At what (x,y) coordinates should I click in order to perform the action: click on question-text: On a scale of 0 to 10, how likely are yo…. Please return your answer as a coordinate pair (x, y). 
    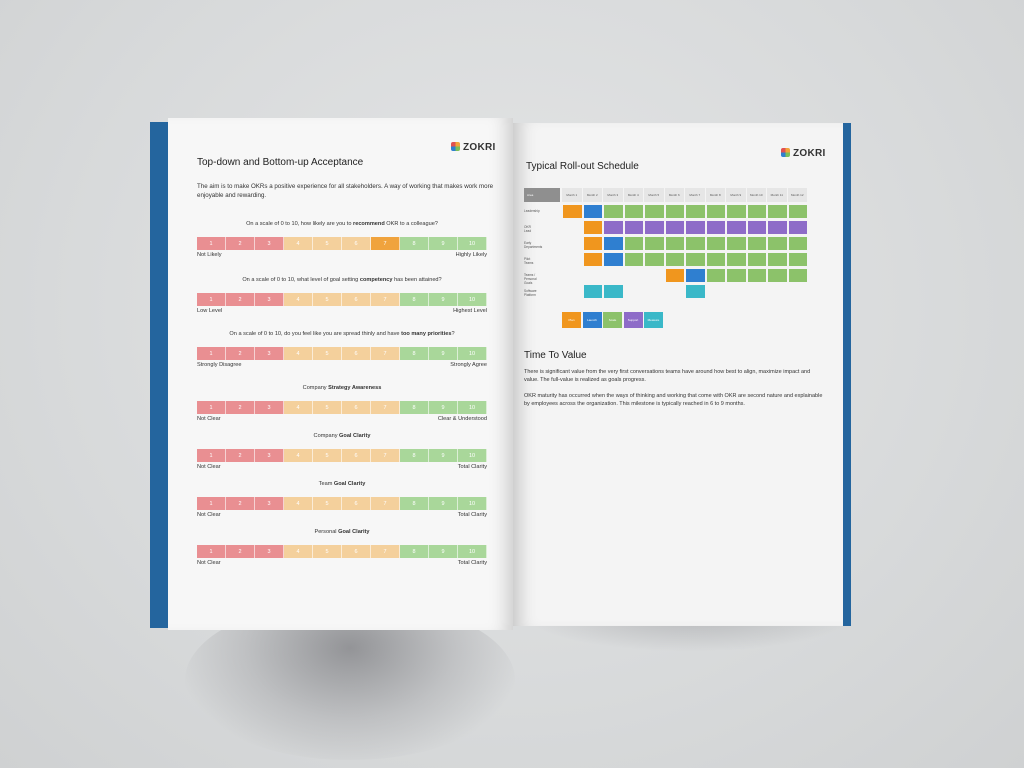
    Looking at the image, I should click on (342, 224).